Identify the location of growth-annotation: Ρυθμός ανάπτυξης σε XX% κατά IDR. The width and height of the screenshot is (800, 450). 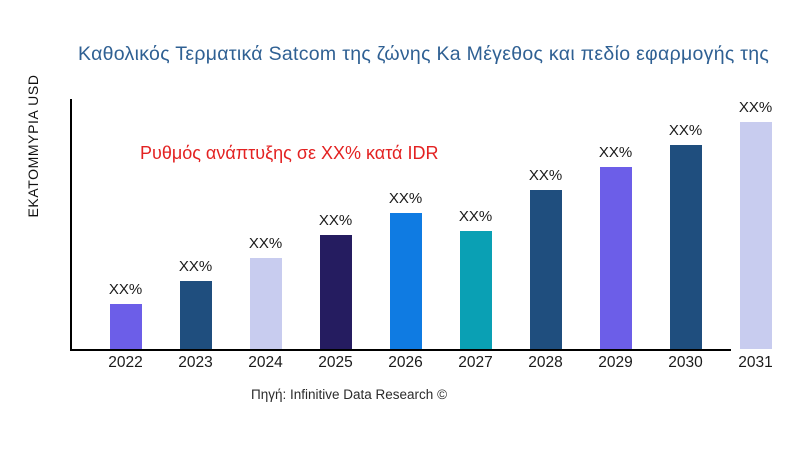
(289, 153).